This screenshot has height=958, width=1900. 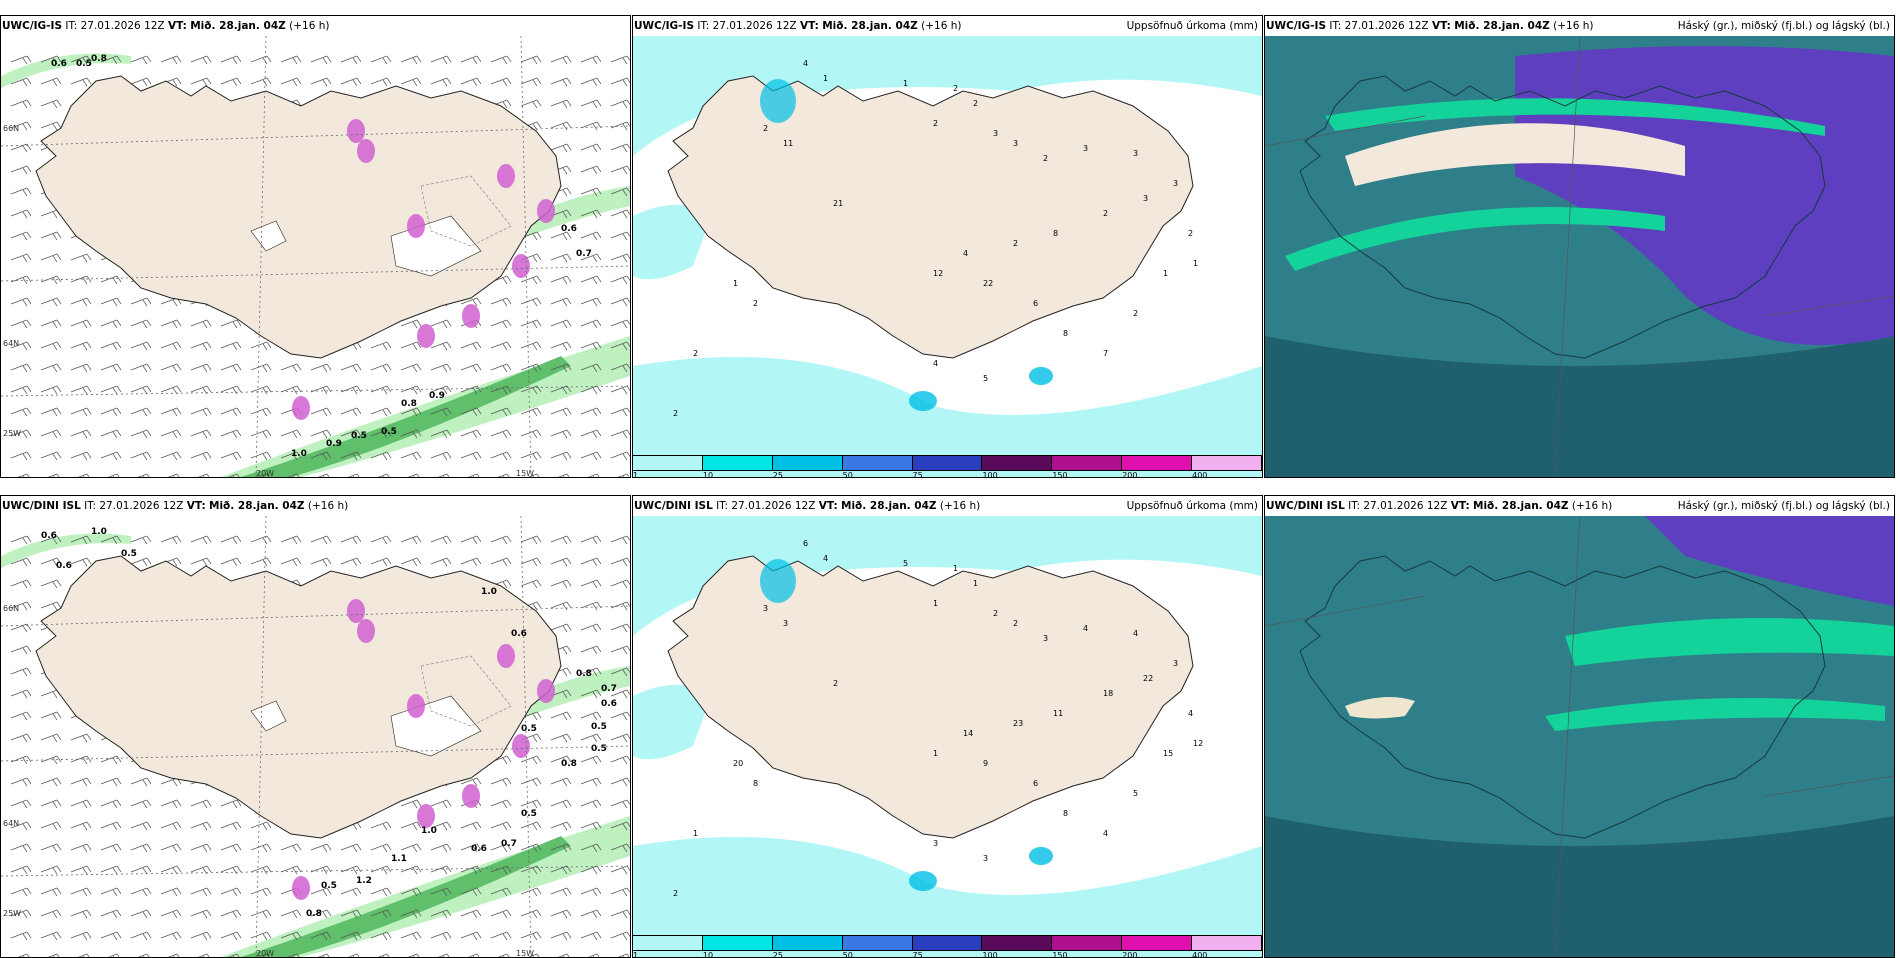 I want to click on land-iceland, so click(x=930, y=697).